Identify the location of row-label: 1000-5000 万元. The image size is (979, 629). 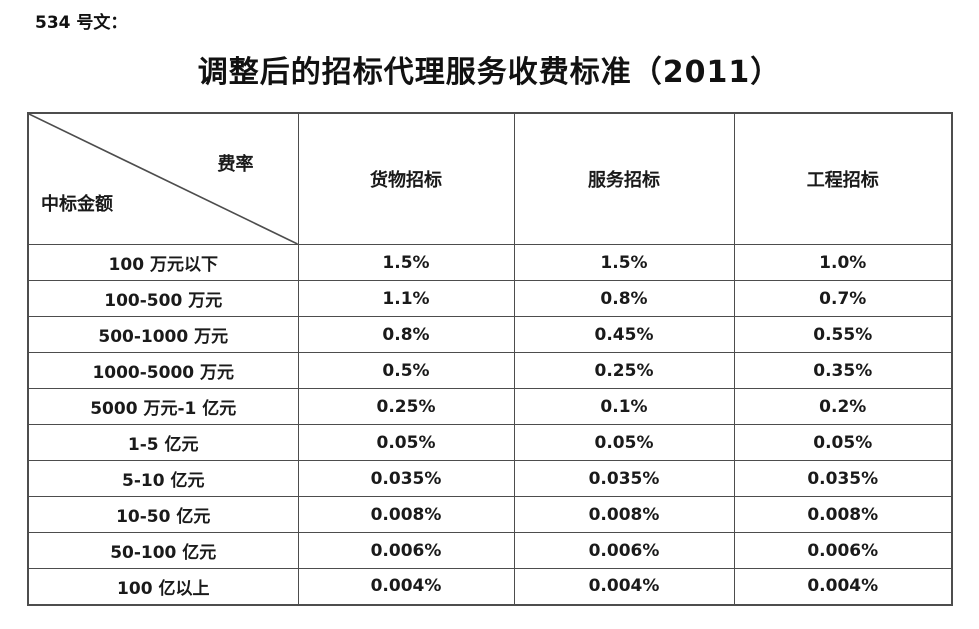
(163, 370).